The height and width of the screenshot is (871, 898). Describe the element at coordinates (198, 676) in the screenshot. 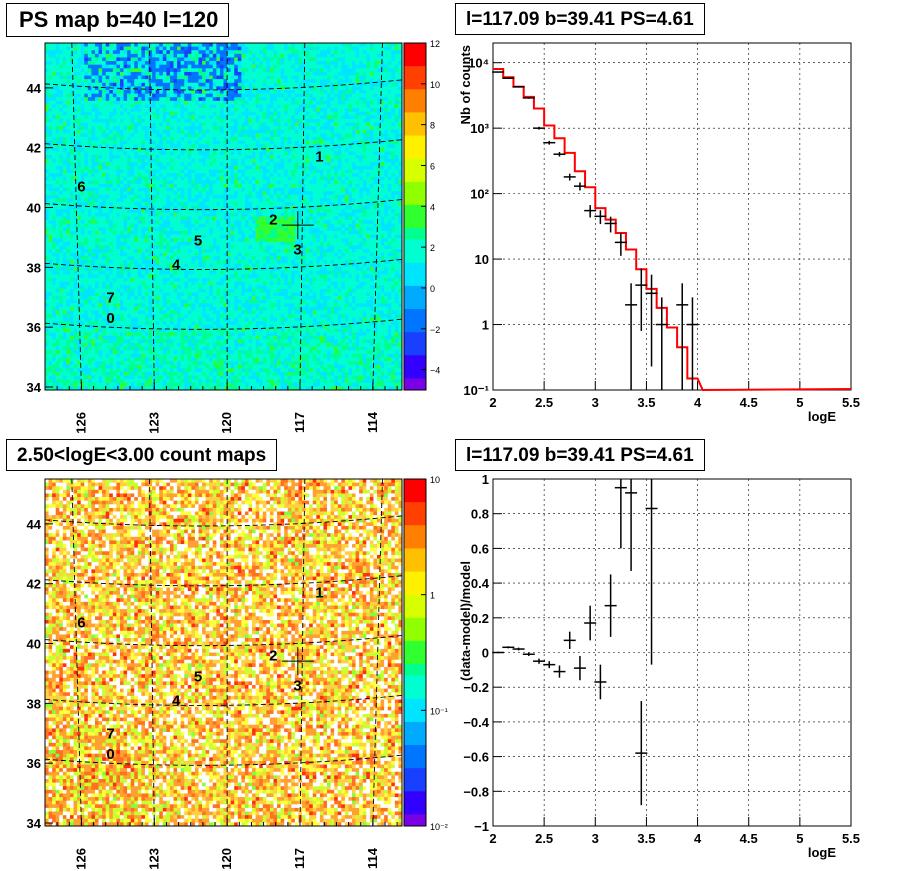

I see `cnt-source-label: 5` at that location.